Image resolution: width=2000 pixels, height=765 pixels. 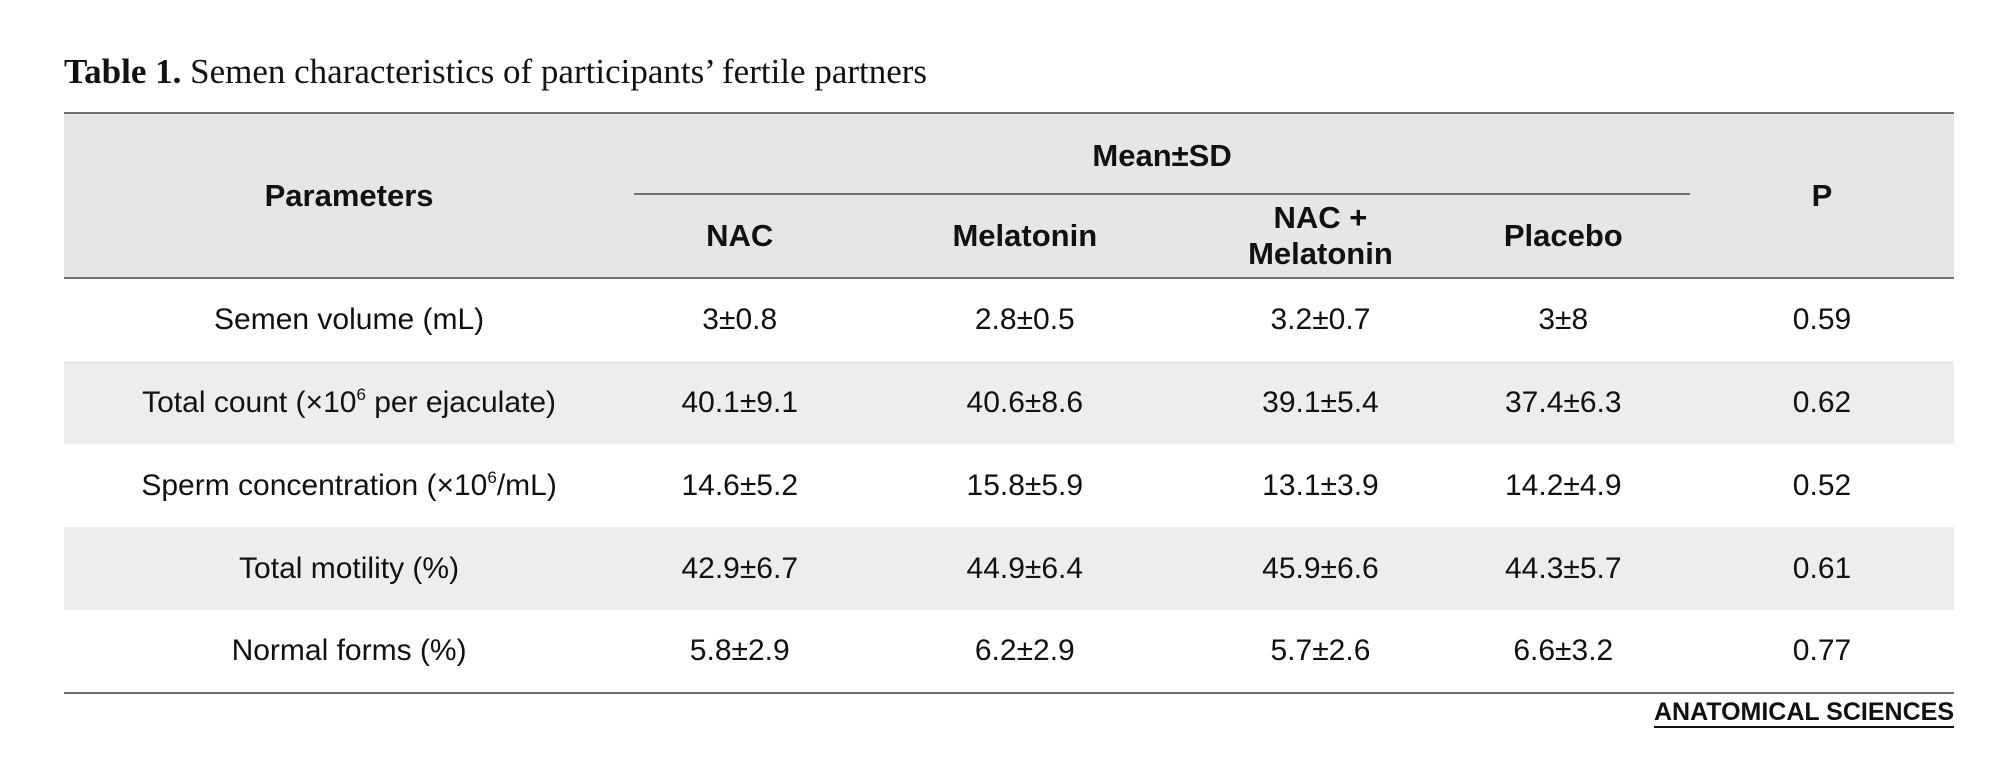 What do you see at coordinates (1563, 319) in the screenshot?
I see `cell-placebo: 3±8` at bounding box center [1563, 319].